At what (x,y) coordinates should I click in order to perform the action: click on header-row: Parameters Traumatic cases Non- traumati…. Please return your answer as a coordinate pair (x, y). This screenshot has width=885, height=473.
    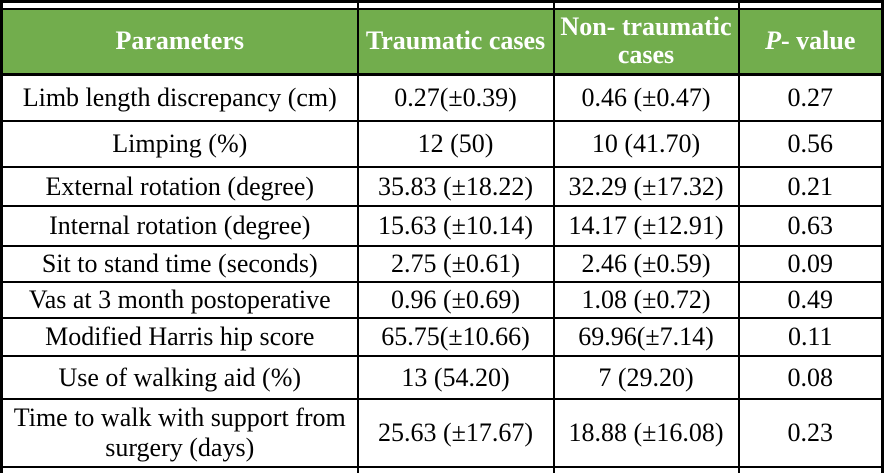
    Looking at the image, I should click on (442, 41).